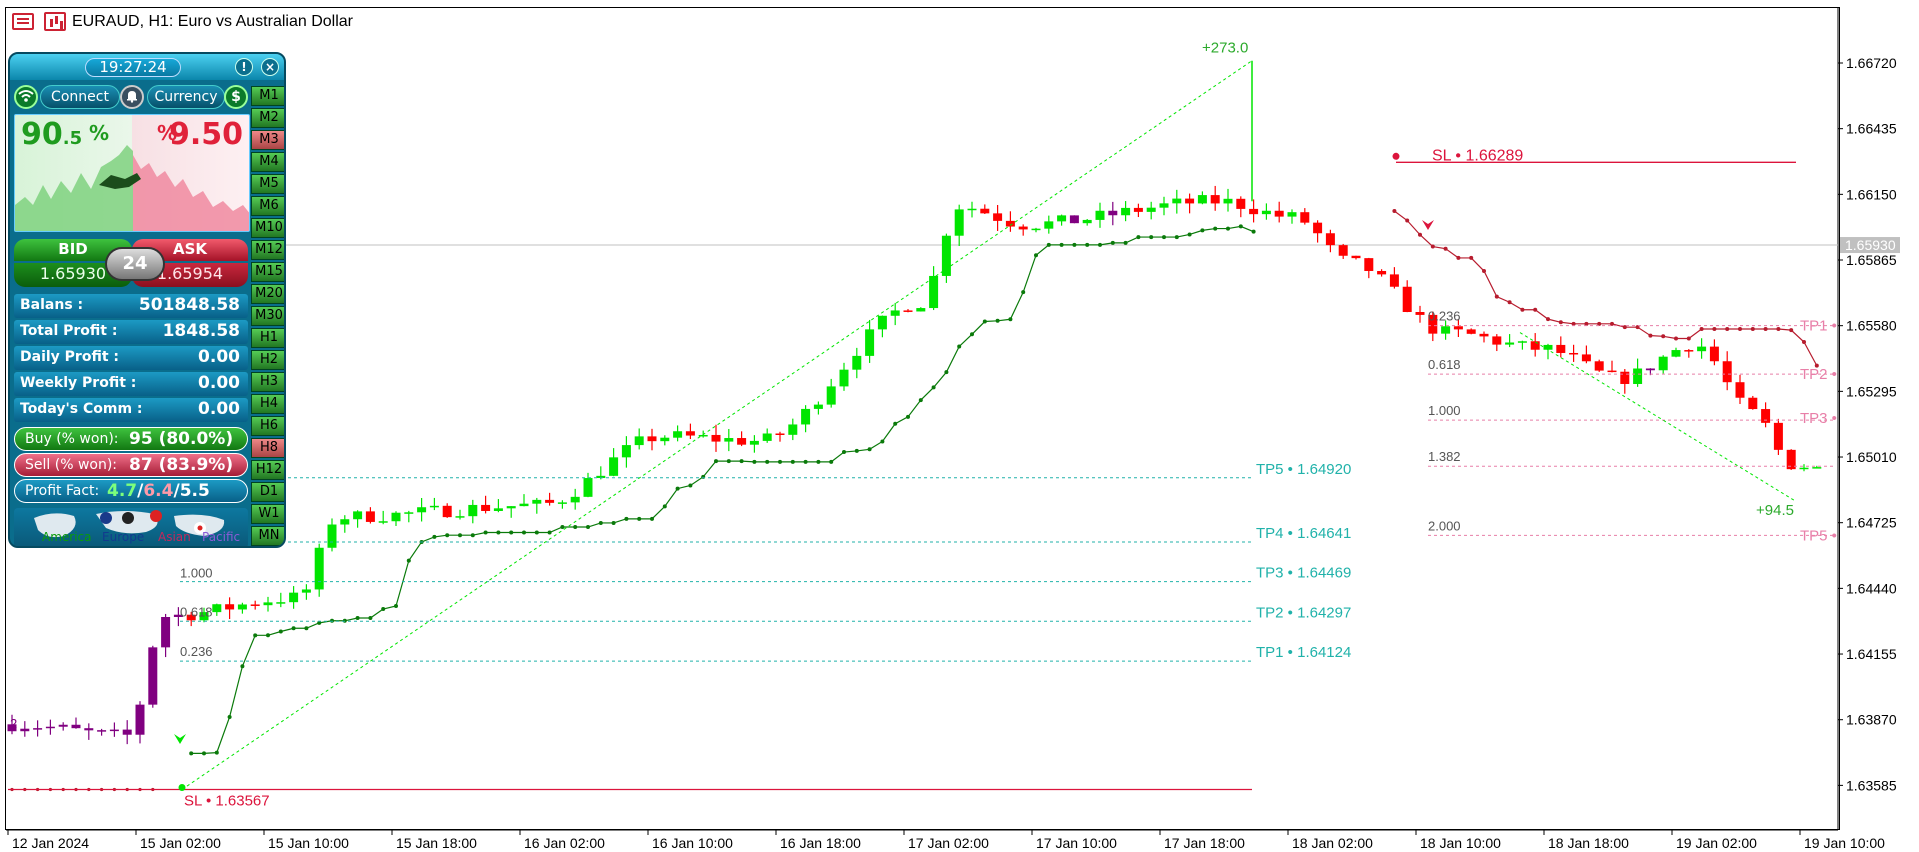  I want to click on bell-icon, so click(132, 97).